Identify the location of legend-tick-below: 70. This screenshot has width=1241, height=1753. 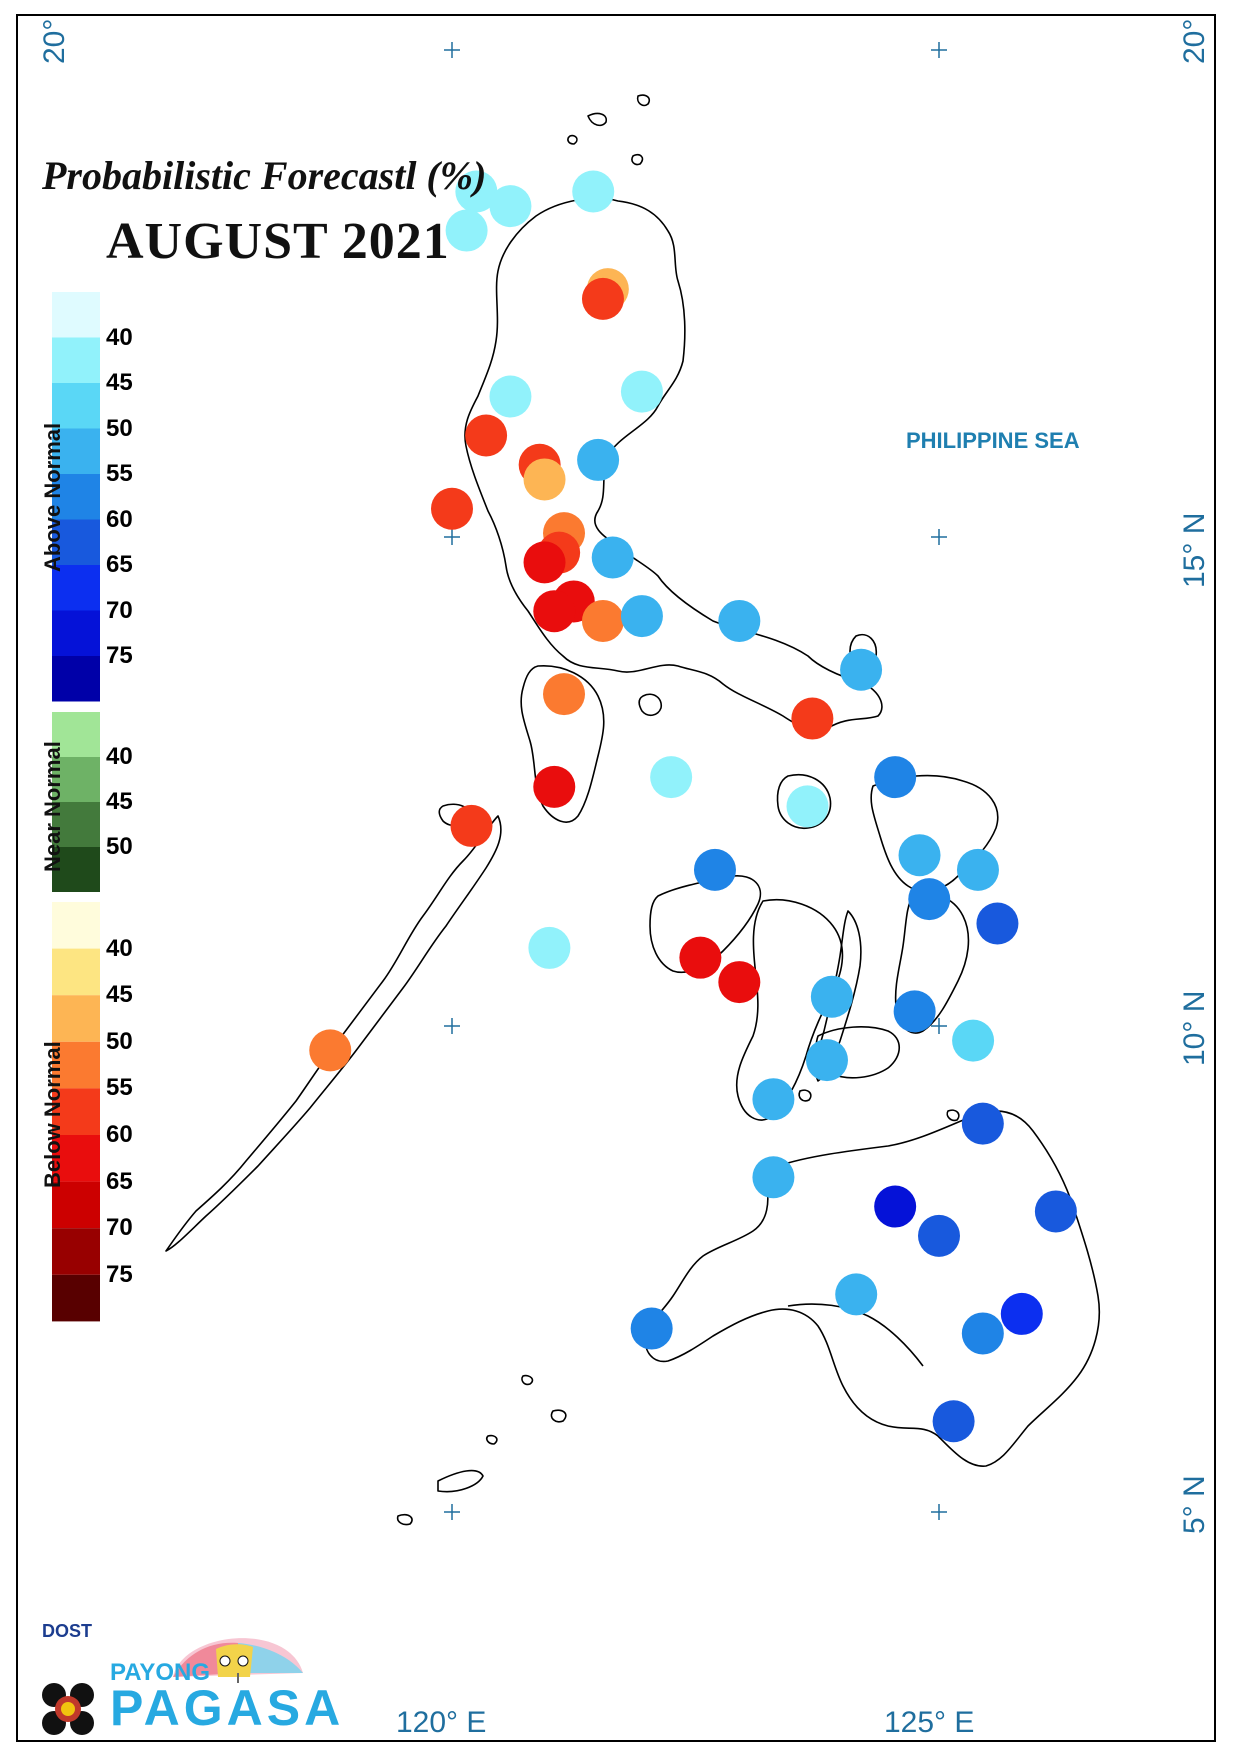
(119, 1228).